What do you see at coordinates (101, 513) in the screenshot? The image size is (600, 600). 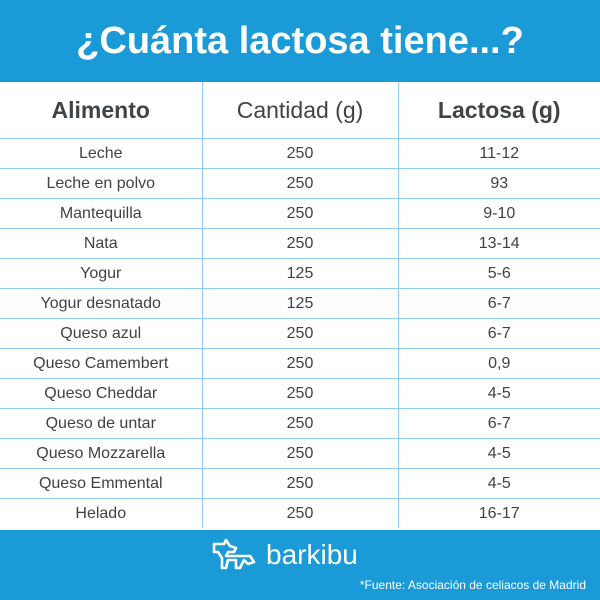 I see `cell-food: Helado` at bounding box center [101, 513].